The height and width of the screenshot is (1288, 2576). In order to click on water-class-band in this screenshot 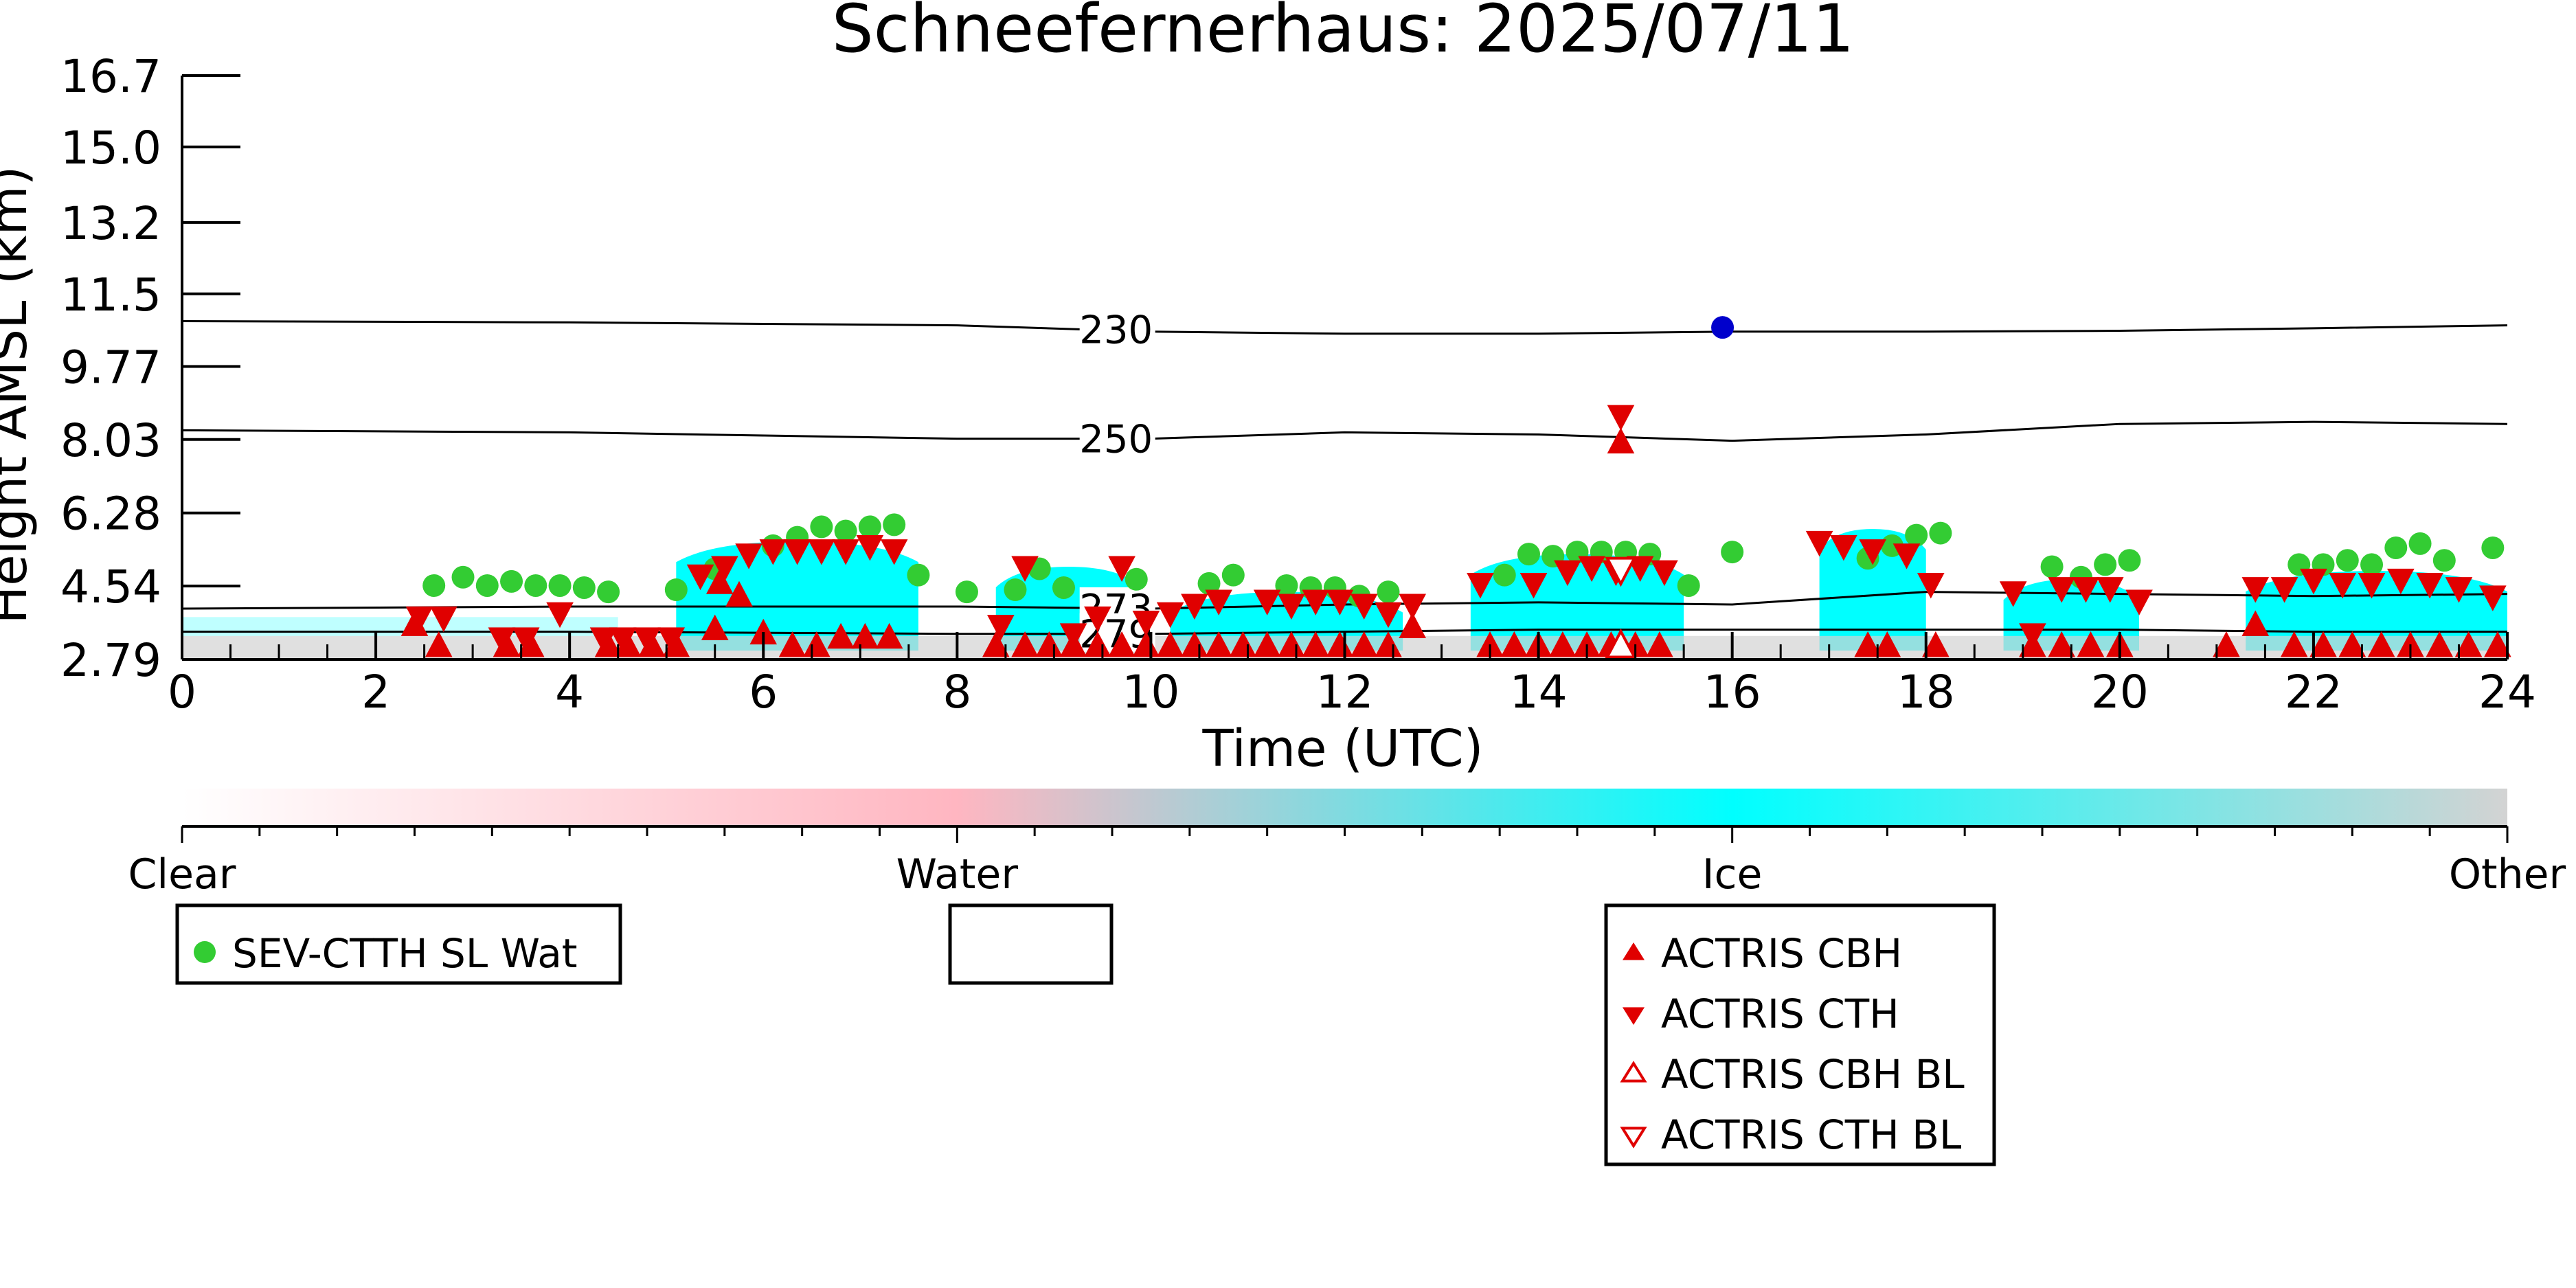, I will do `click(400, 626)`.